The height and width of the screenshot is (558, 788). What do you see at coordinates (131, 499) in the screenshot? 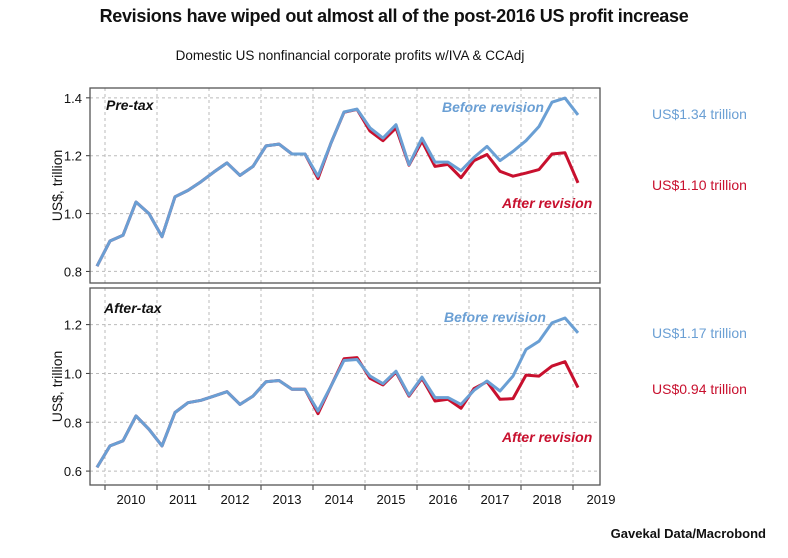
I see `x-tick-label: 2010` at bounding box center [131, 499].